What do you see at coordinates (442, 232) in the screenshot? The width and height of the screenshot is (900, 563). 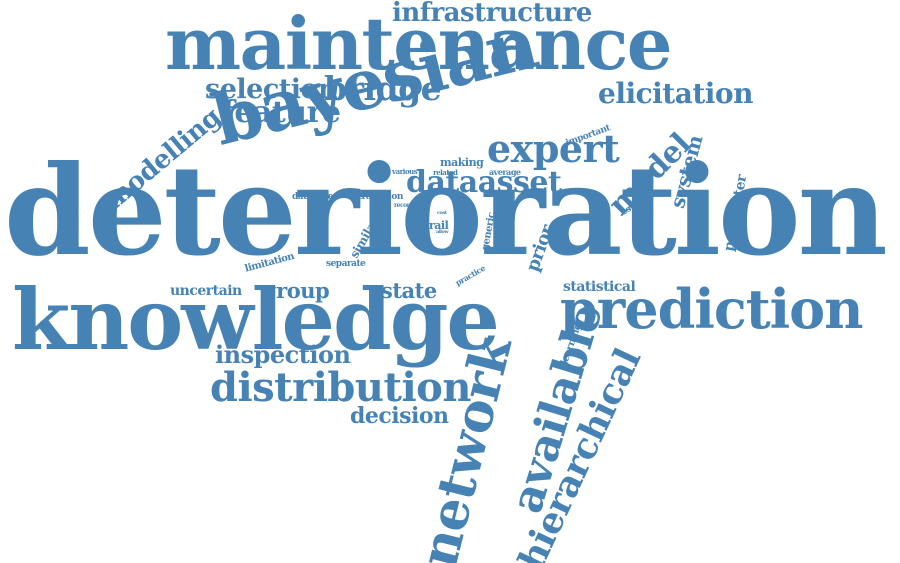 I see `word-allow: allow` at bounding box center [442, 232].